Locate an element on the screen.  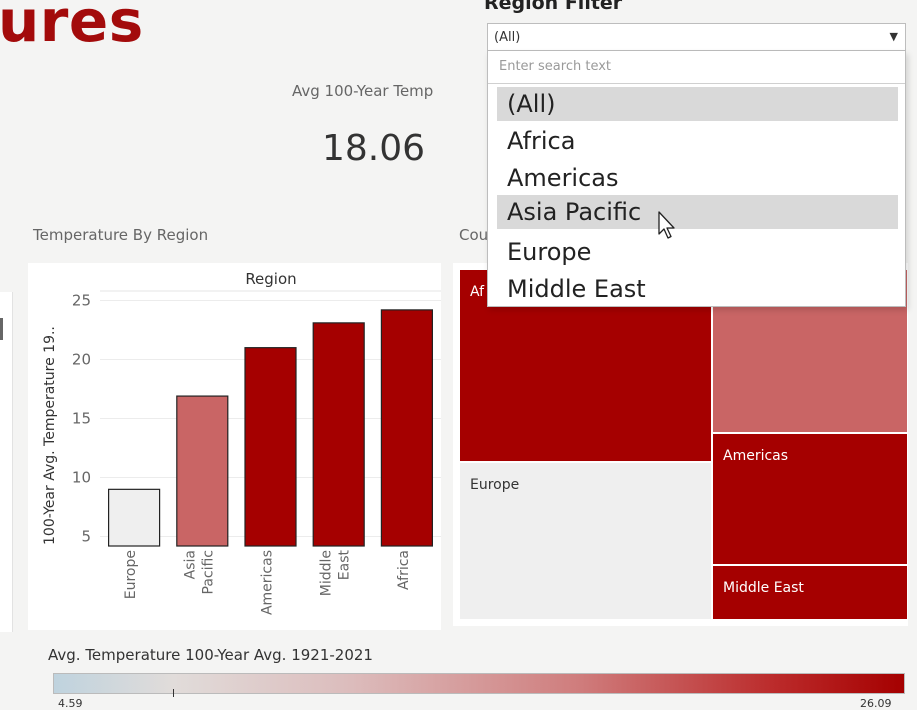
filter-search-input: Enter search text is located at coordinates (696, 67).